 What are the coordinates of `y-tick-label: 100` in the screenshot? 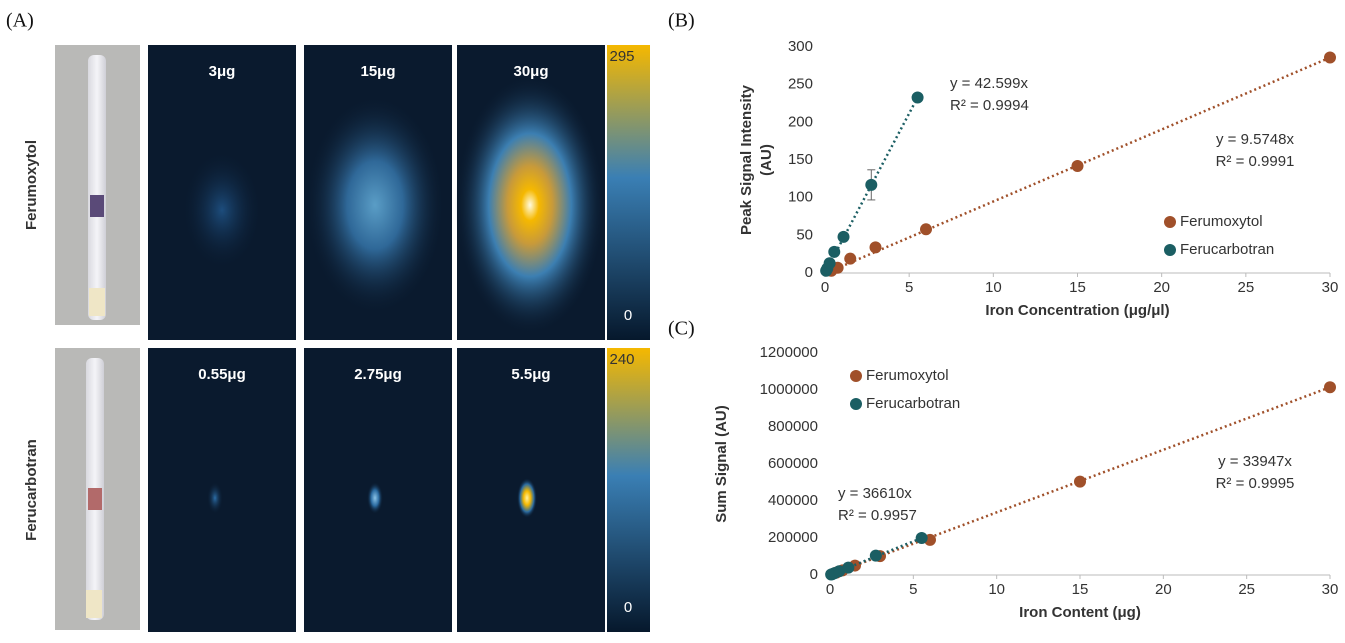 It's located at (800, 197).